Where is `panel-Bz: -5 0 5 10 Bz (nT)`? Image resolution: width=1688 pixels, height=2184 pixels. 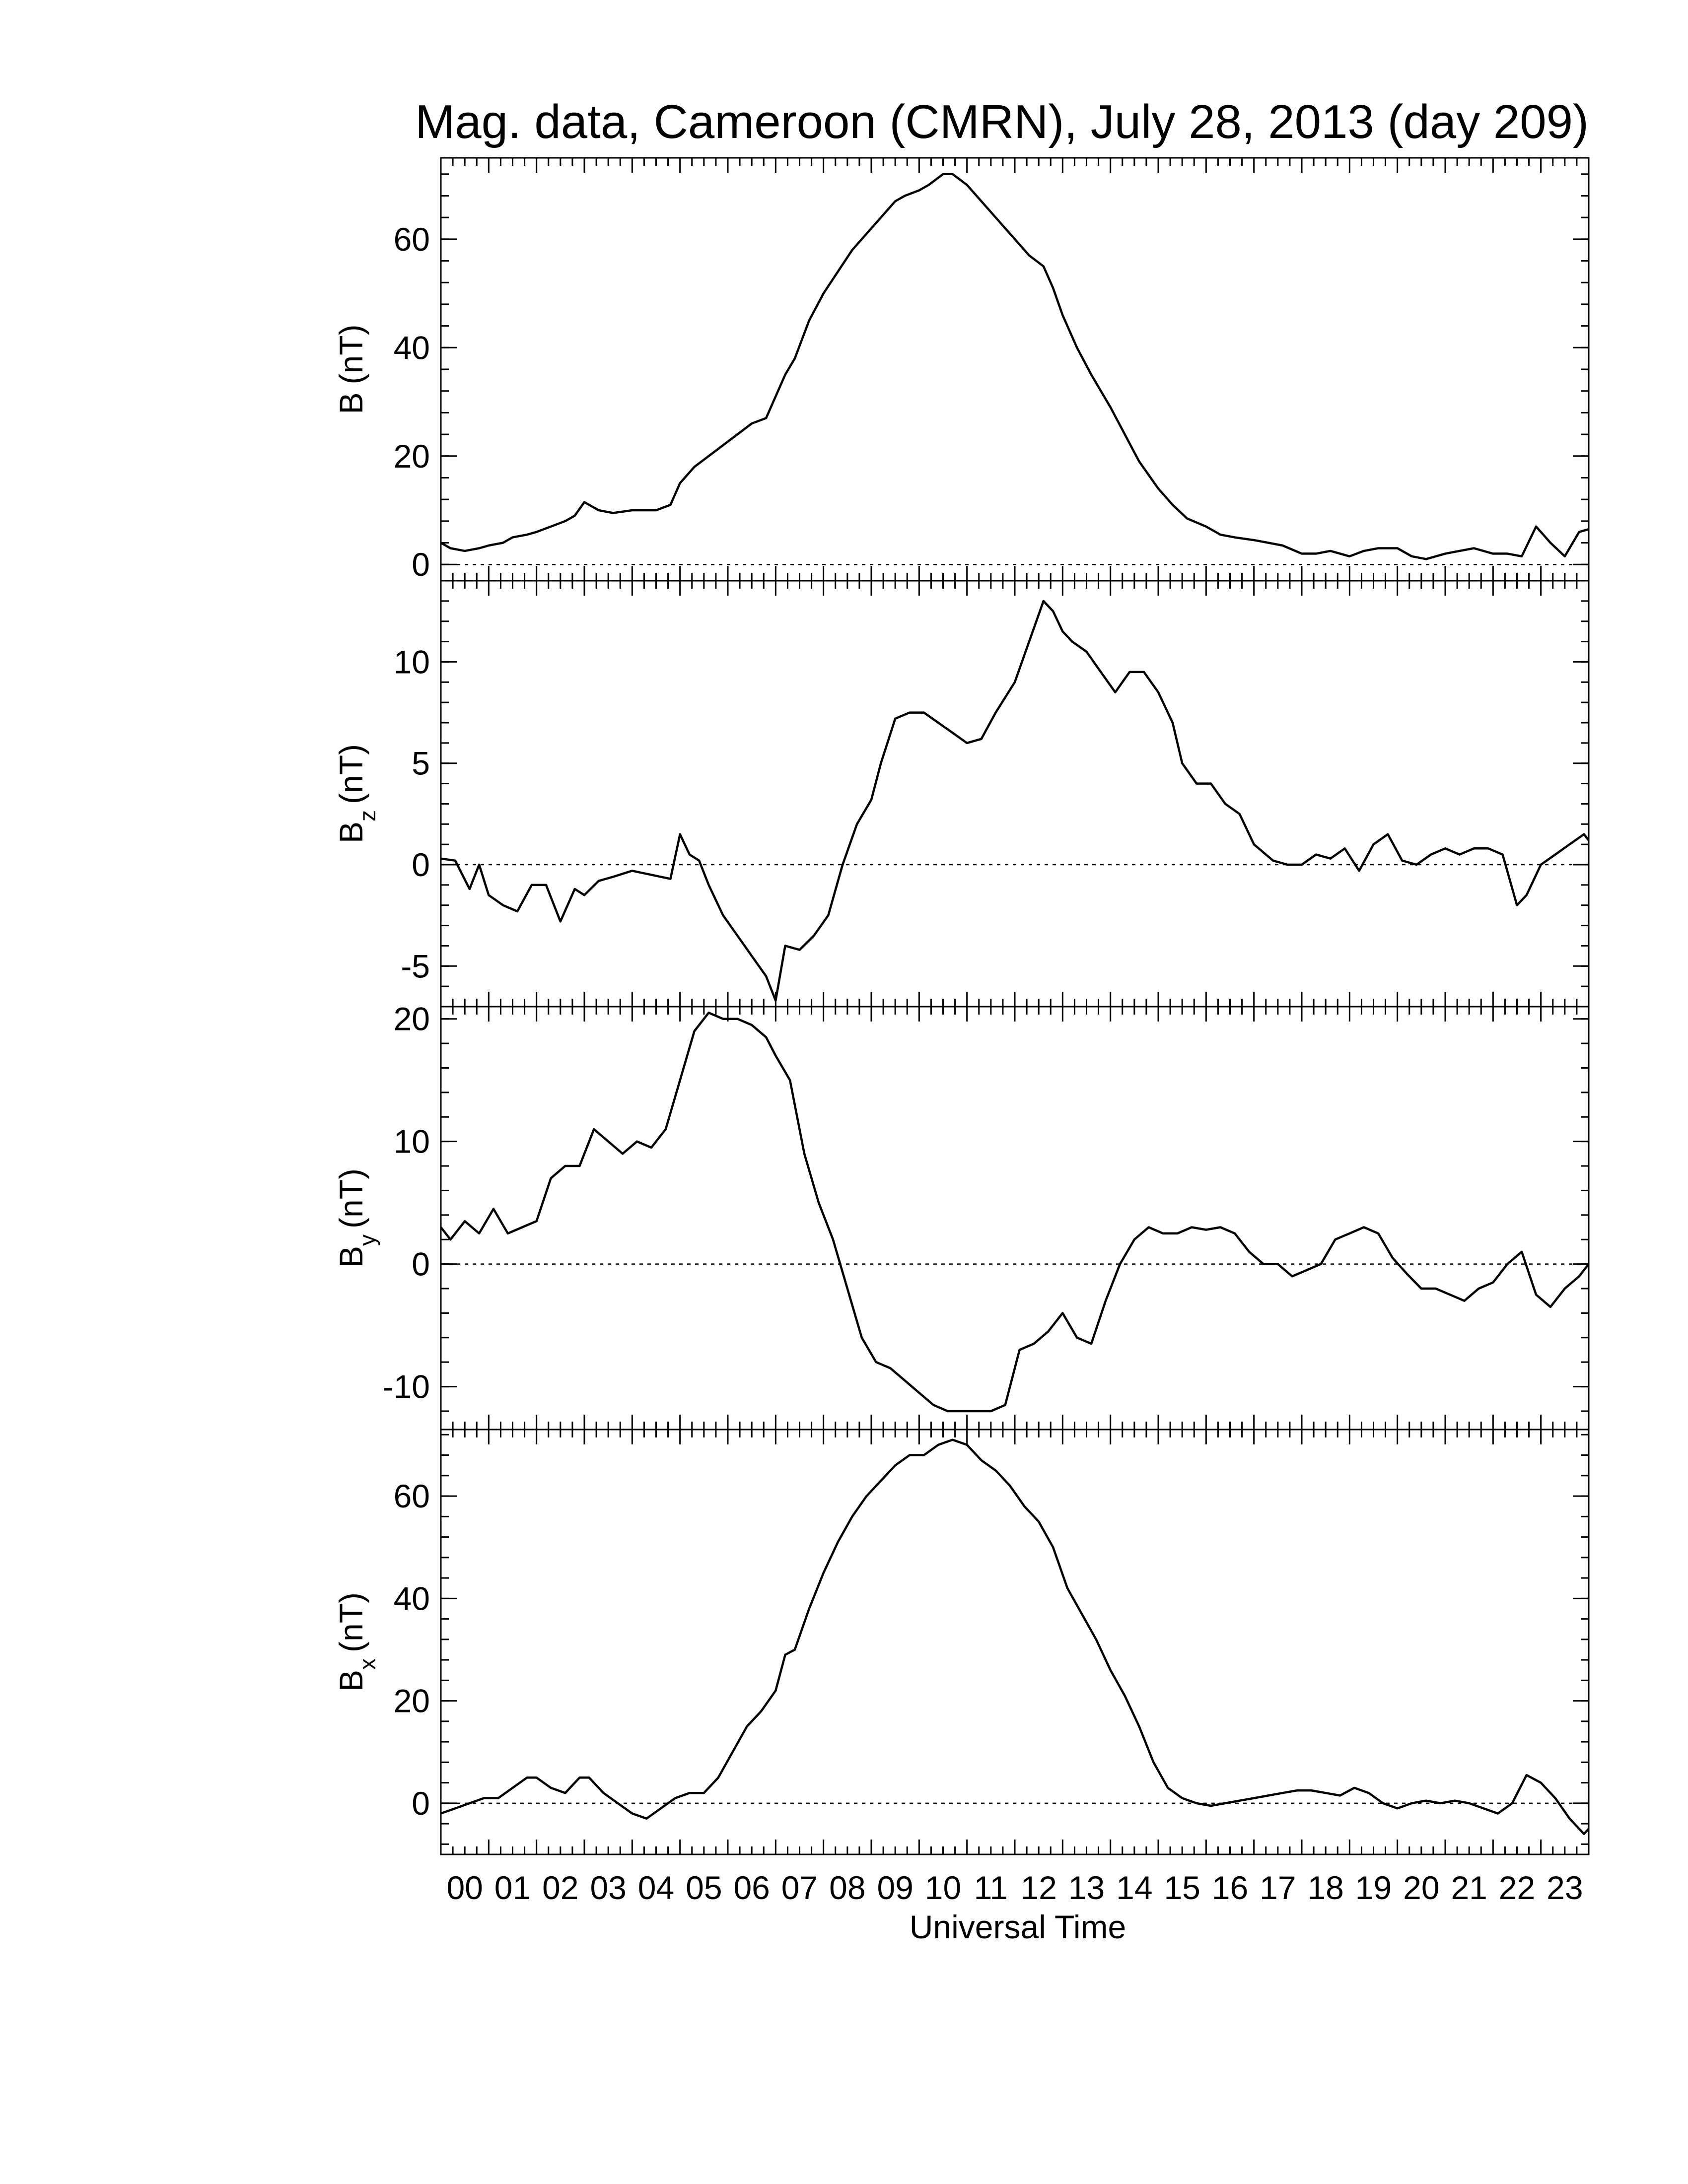
panel-Bz: -5 0 5 10 Bz (nT) is located at coordinates (961, 794).